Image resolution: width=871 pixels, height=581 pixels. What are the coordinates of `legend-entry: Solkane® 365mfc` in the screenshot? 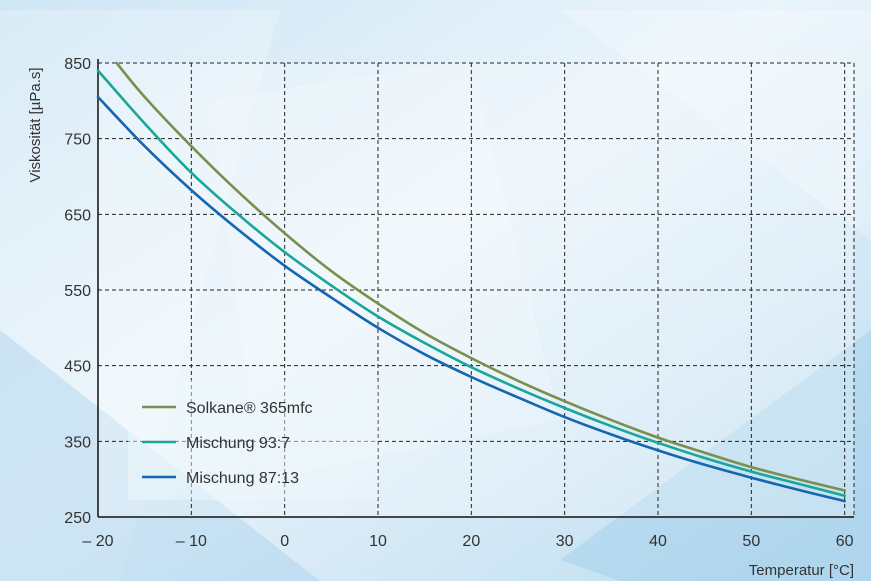 It's located at (249, 408).